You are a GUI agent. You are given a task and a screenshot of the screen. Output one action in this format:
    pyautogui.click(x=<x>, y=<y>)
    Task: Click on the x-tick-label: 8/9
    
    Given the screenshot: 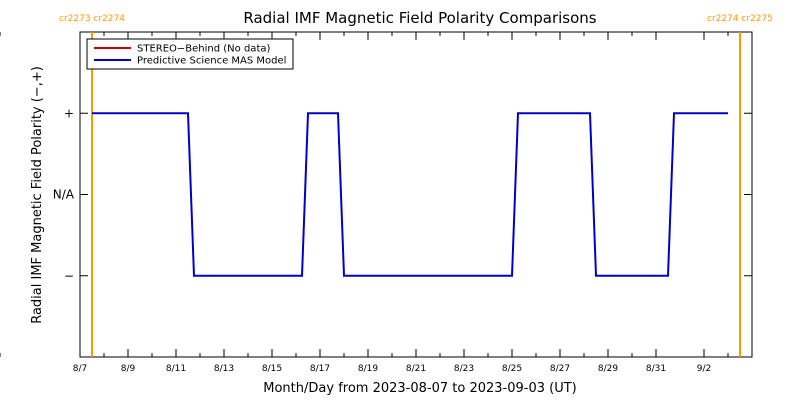 What is the action you would take?
    pyautogui.click(x=128, y=369)
    